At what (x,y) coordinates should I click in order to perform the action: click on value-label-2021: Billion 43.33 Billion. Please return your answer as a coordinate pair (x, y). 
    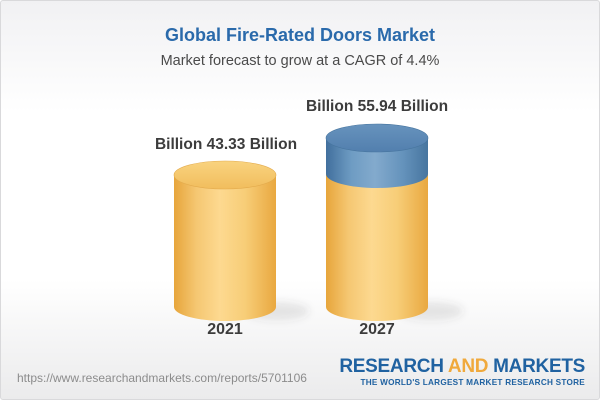
    Looking at the image, I should click on (226, 144).